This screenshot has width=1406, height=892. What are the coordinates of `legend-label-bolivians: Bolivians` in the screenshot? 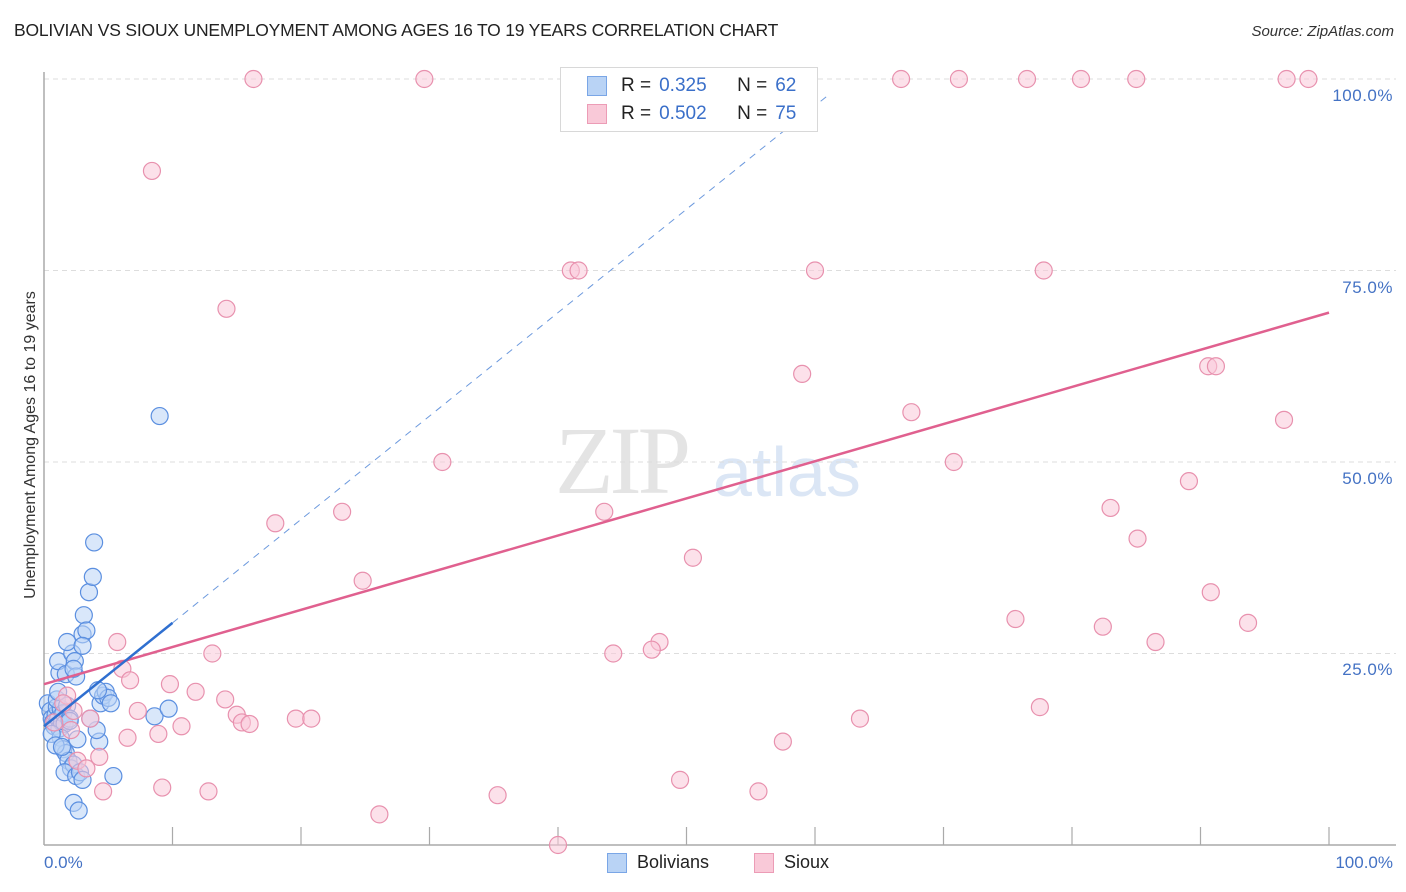 It's located at (673, 862).